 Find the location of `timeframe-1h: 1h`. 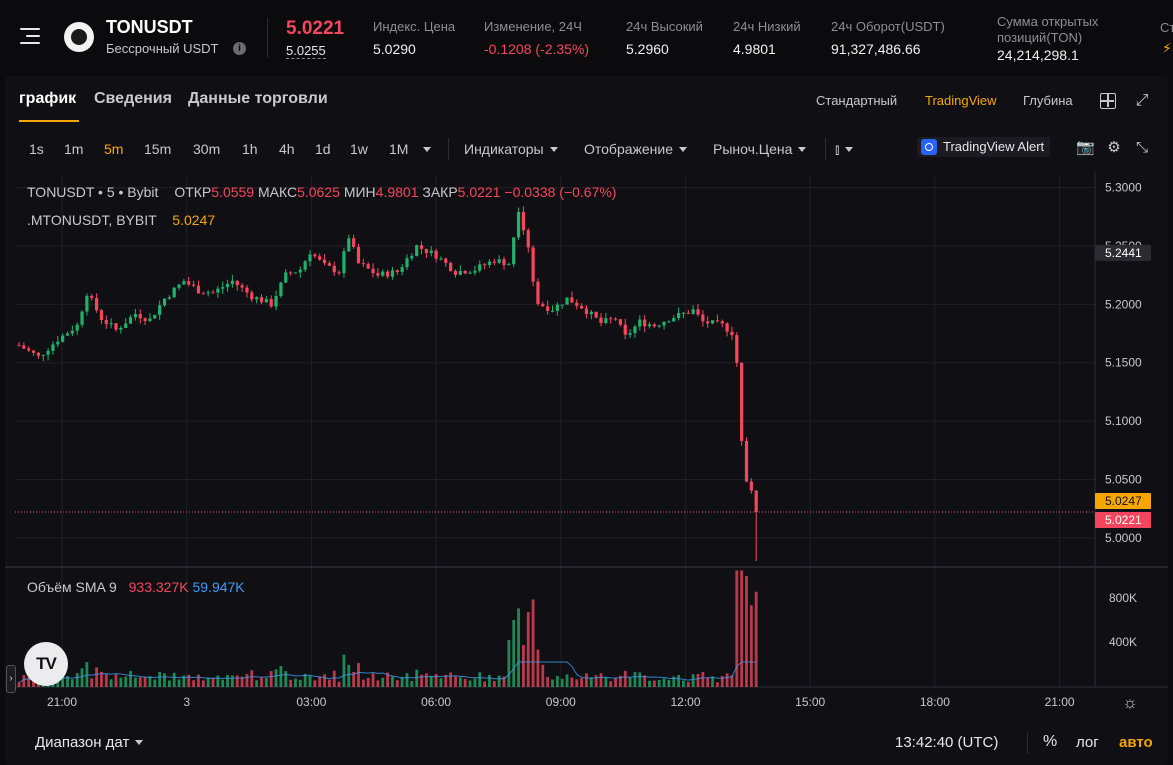

timeframe-1h: 1h is located at coordinates (250, 149).